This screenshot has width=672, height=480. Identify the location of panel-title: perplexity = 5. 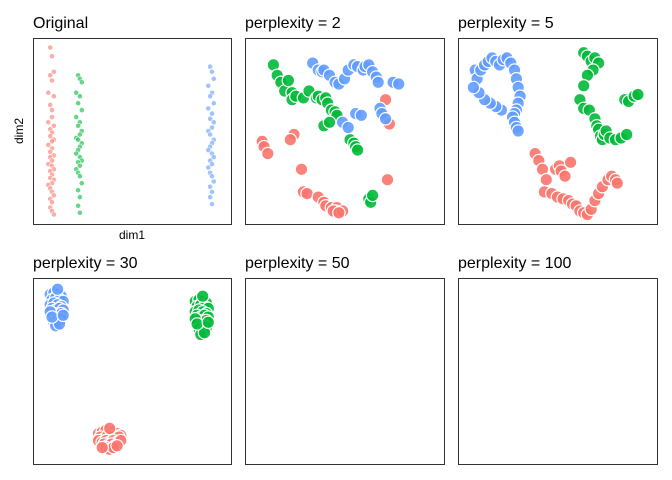
(506, 23).